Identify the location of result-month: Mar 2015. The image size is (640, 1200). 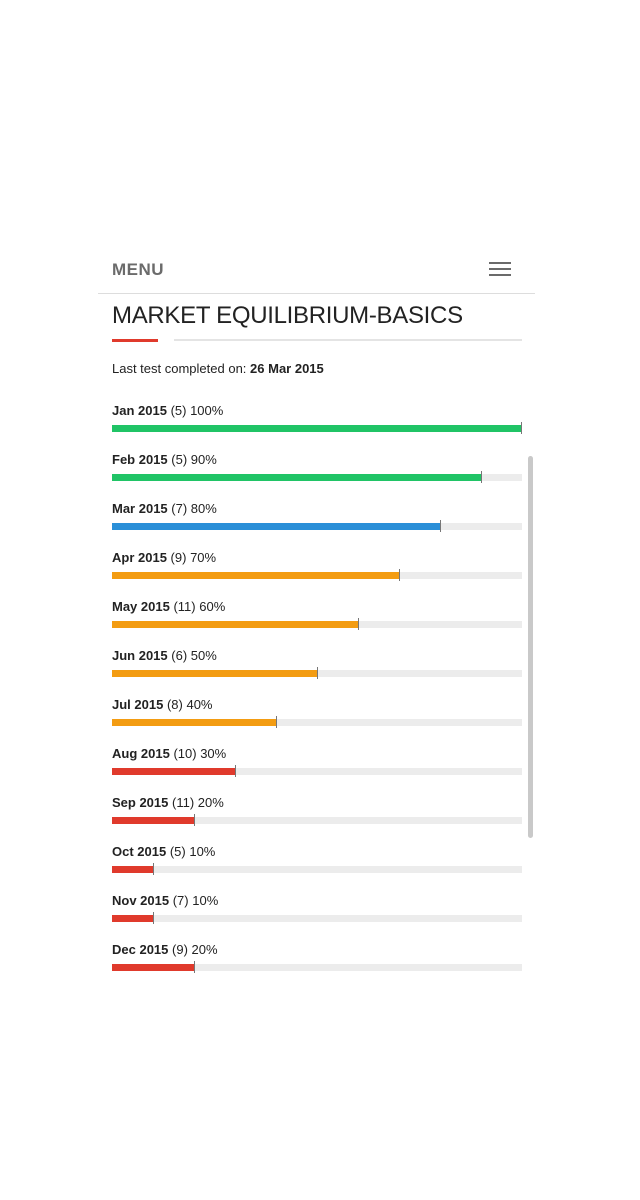
(140, 508).